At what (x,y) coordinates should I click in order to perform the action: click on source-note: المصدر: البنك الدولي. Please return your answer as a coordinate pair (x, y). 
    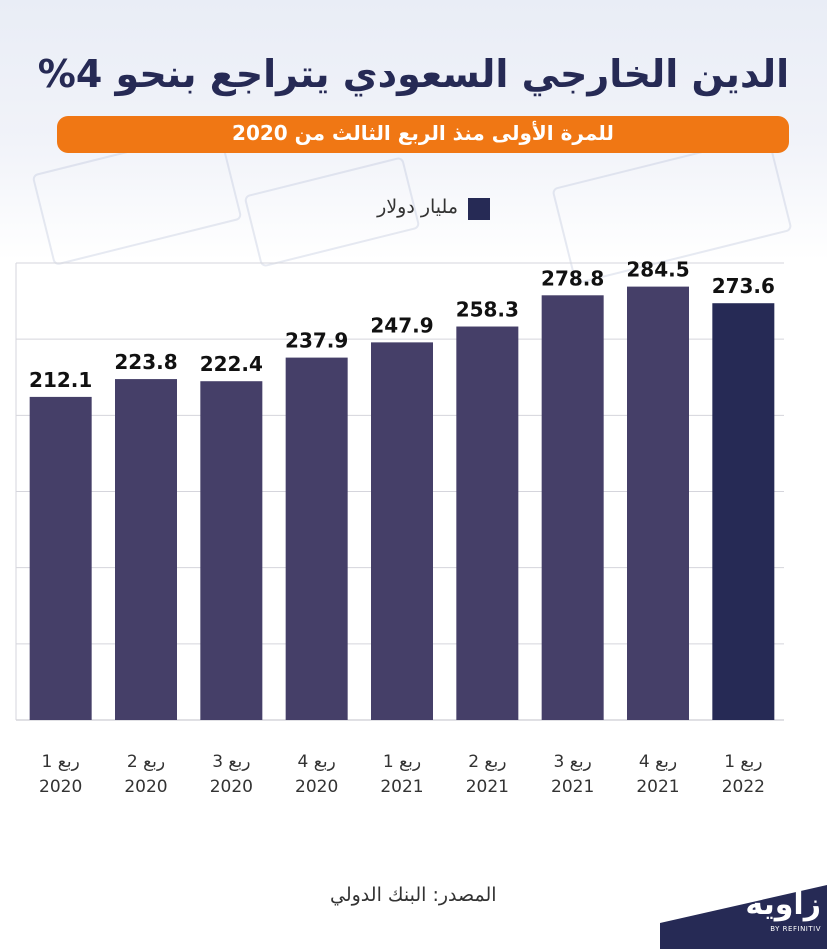
    Looking at the image, I should click on (413, 895).